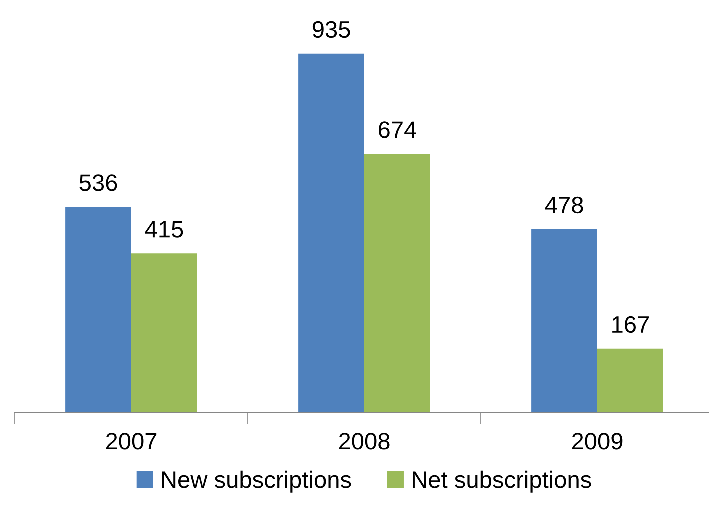 The image size is (709, 514). Describe the element at coordinates (257, 481) in the screenshot. I see `legend-label: New subscriptions` at that location.